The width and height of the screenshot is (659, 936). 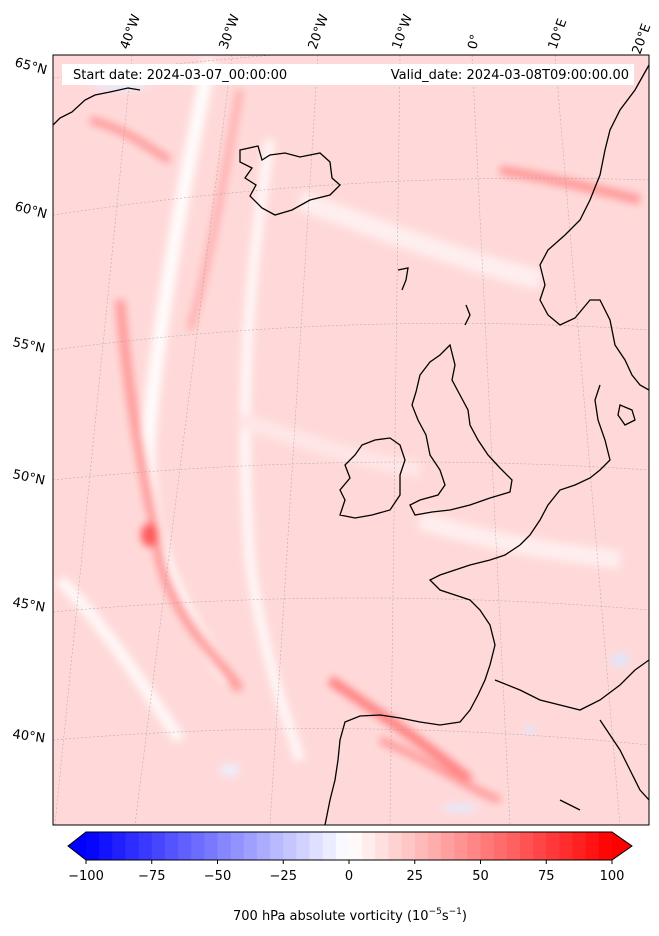 I want to click on colorbar-tick-label: 0, so click(x=349, y=876).